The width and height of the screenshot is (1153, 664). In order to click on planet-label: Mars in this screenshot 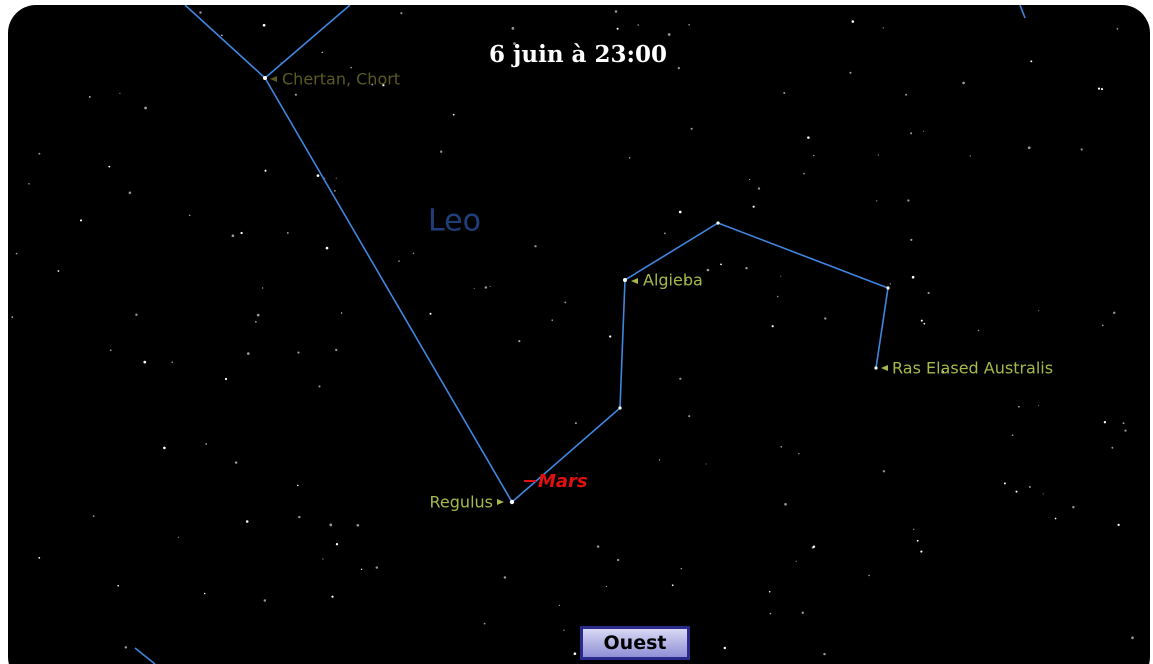, I will do `click(563, 481)`.